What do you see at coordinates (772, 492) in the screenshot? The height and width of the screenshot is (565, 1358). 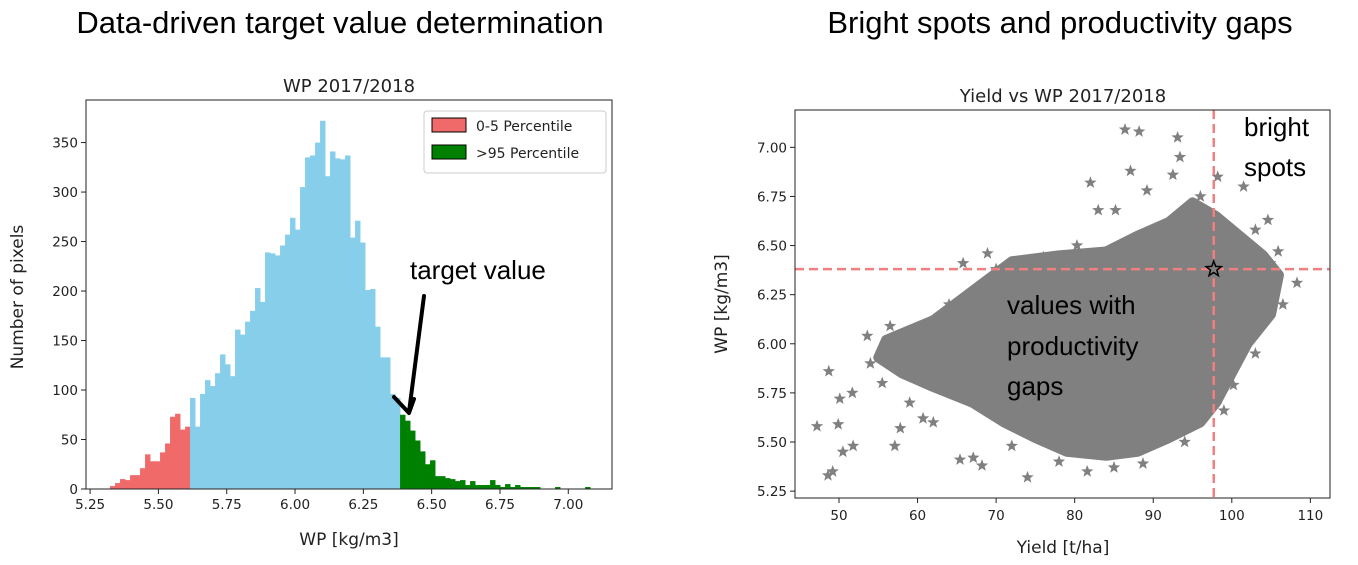 I see `y-tick-label: 5.25` at bounding box center [772, 492].